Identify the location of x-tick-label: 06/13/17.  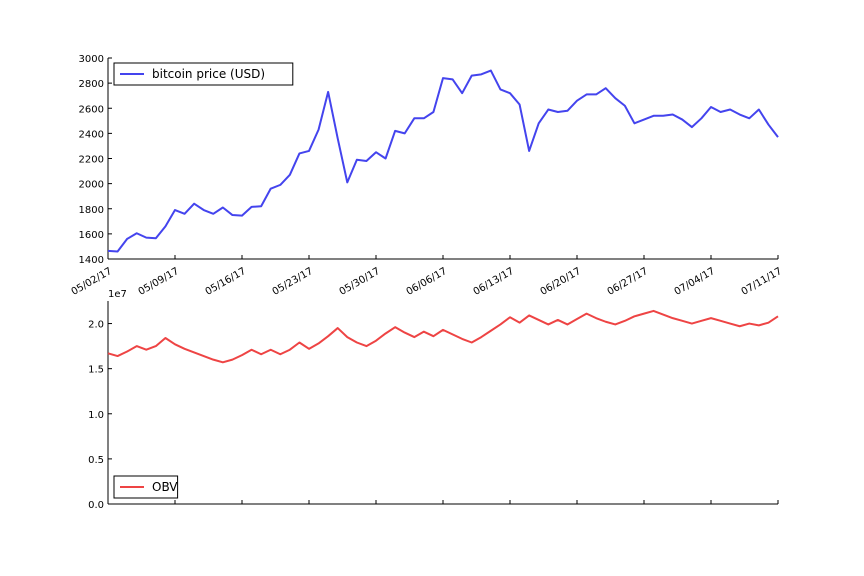
(494, 282).